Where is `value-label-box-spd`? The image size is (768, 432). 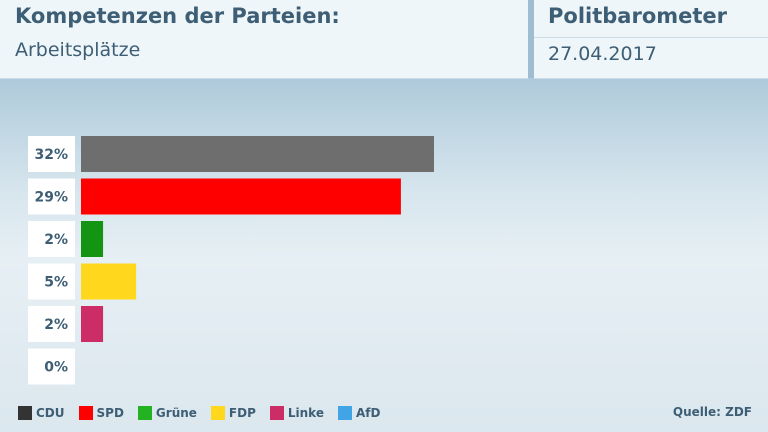
value-label-box-spd is located at coordinates (51, 196).